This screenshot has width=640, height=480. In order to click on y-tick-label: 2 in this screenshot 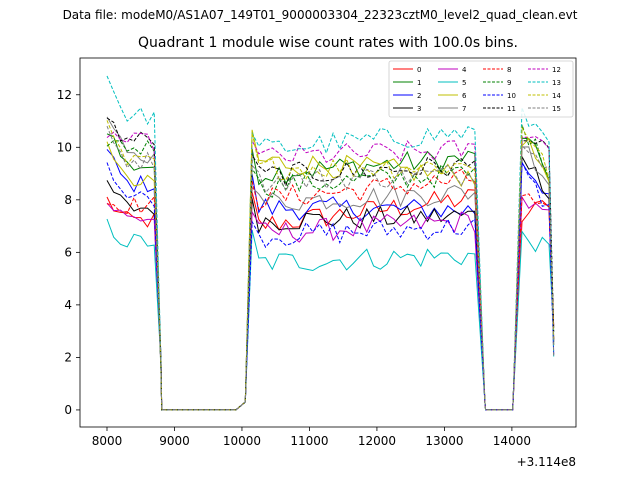, I will do `click(68, 357)`.